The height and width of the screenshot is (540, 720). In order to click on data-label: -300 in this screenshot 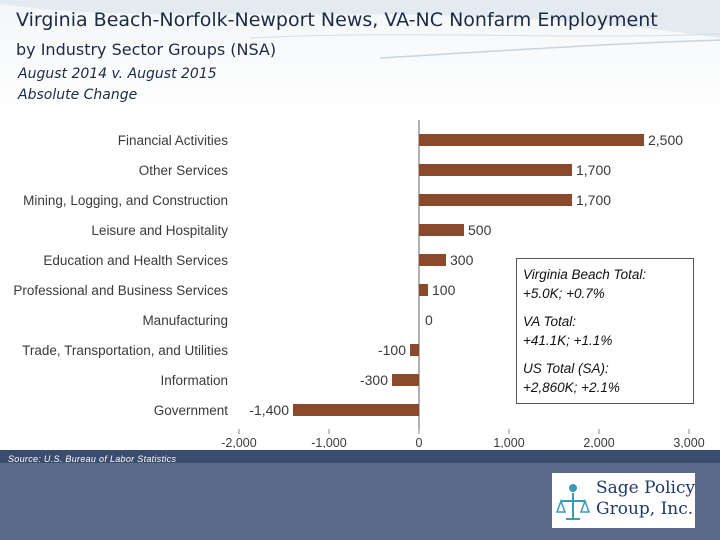, I will do `click(374, 380)`.